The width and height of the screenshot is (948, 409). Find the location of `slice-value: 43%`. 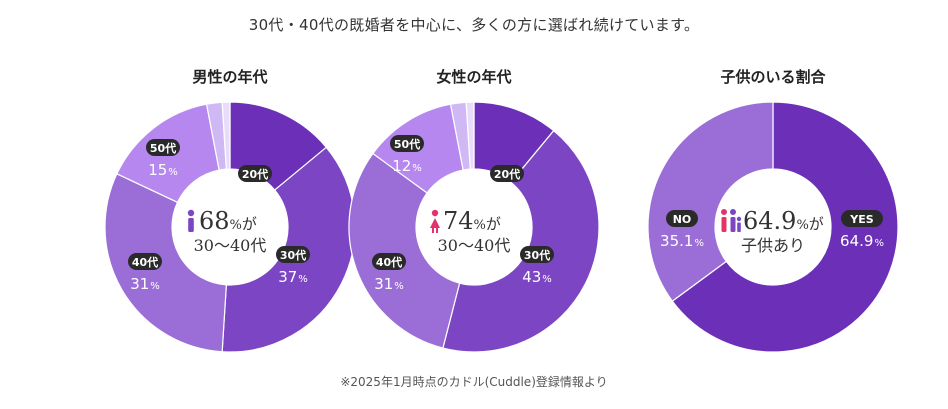

slice-value: 43% is located at coordinates (537, 277).